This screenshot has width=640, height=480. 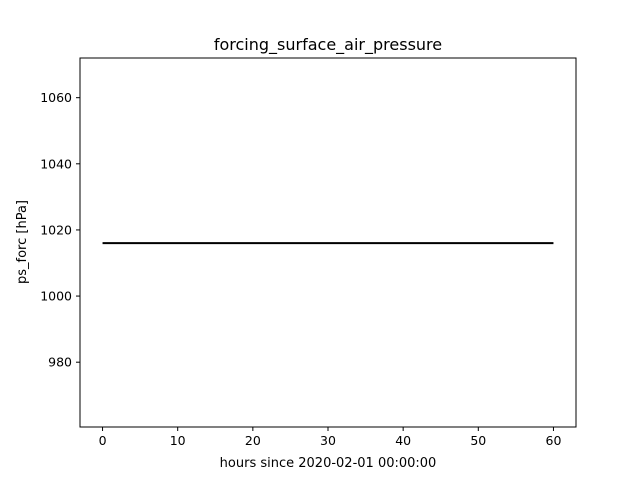 What do you see at coordinates (478, 440) in the screenshot?
I see `x-tick-label: 50` at bounding box center [478, 440].